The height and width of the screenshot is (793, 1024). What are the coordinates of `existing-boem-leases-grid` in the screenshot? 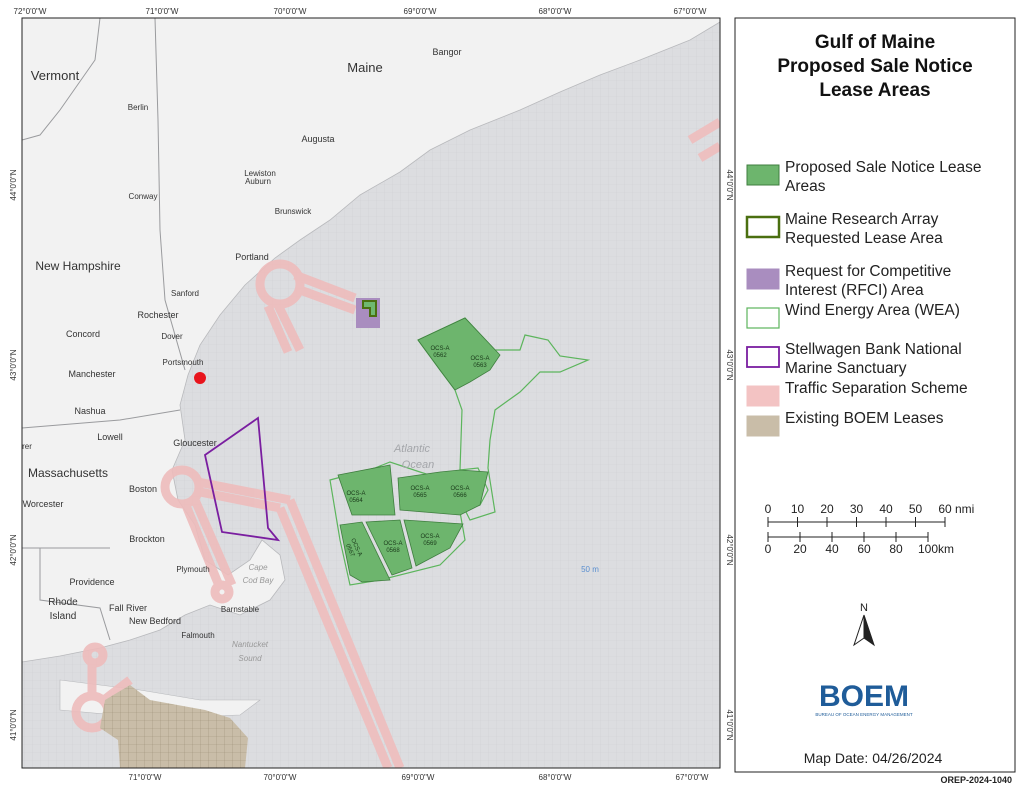 It's located at (174, 726).